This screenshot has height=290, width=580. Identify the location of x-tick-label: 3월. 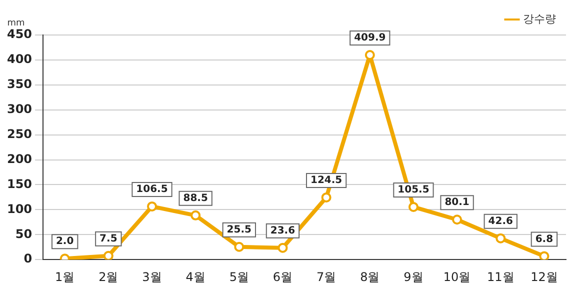
(152, 277).